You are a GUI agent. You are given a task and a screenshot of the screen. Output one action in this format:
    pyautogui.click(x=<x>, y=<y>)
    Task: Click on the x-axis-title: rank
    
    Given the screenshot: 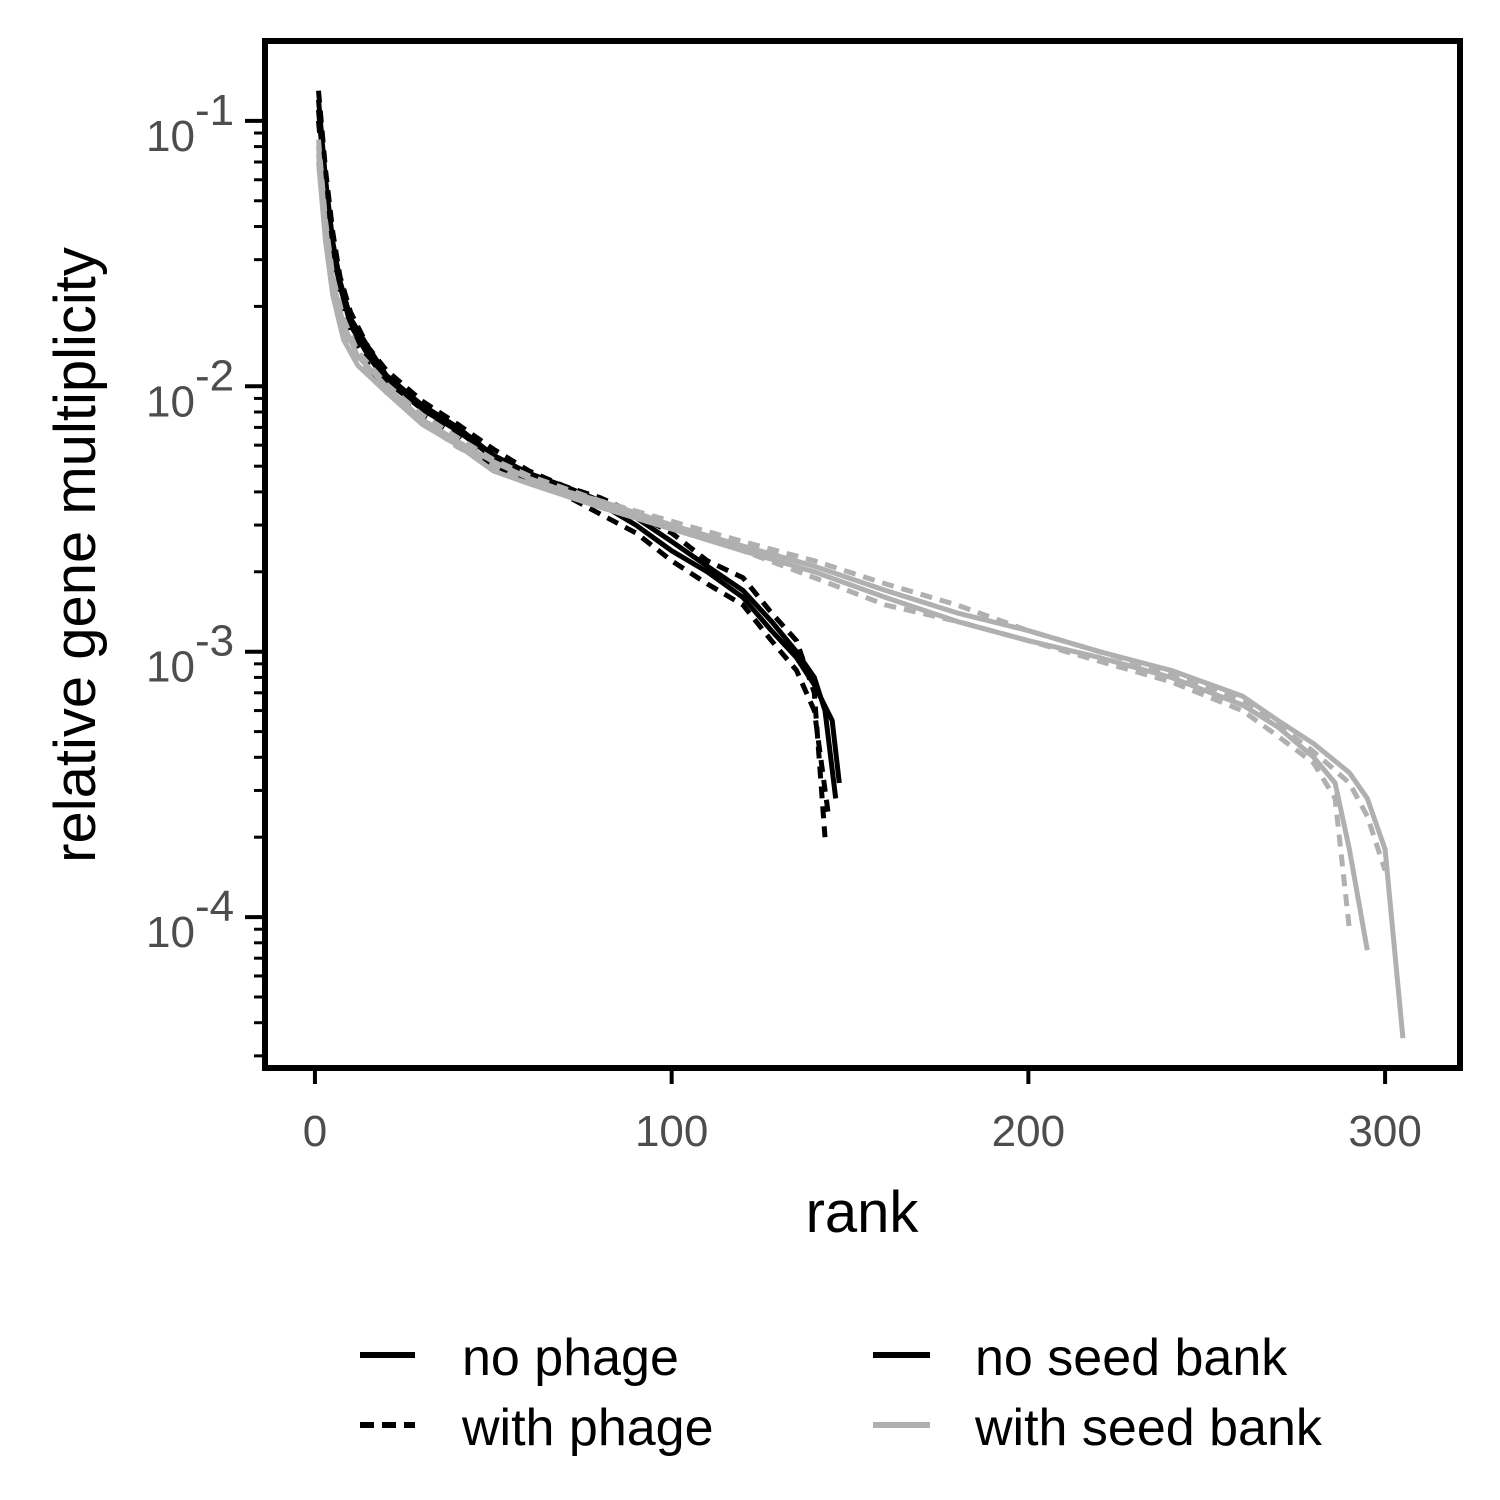 What is the action you would take?
    pyautogui.click(x=863, y=1212)
    